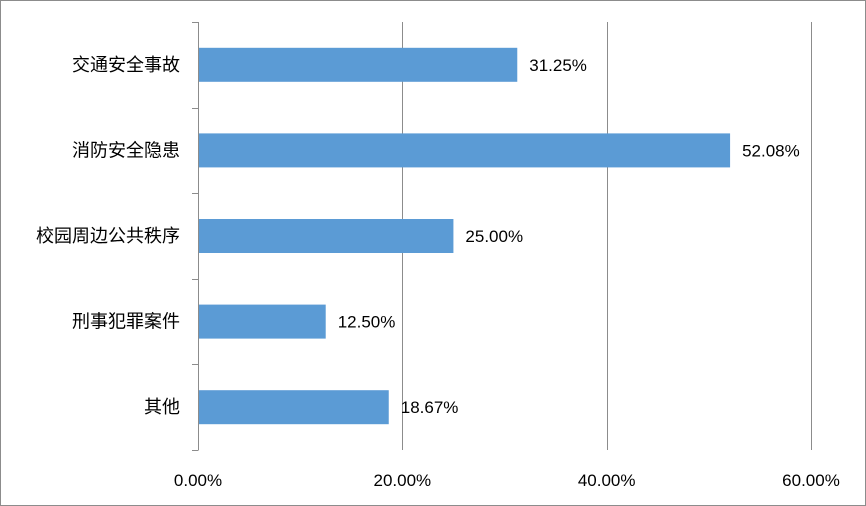 The width and height of the screenshot is (866, 506). Describe the element at coordinates (108, 236) in the screenshot. I see `category-label: 校园周边公共秩序` at that location.